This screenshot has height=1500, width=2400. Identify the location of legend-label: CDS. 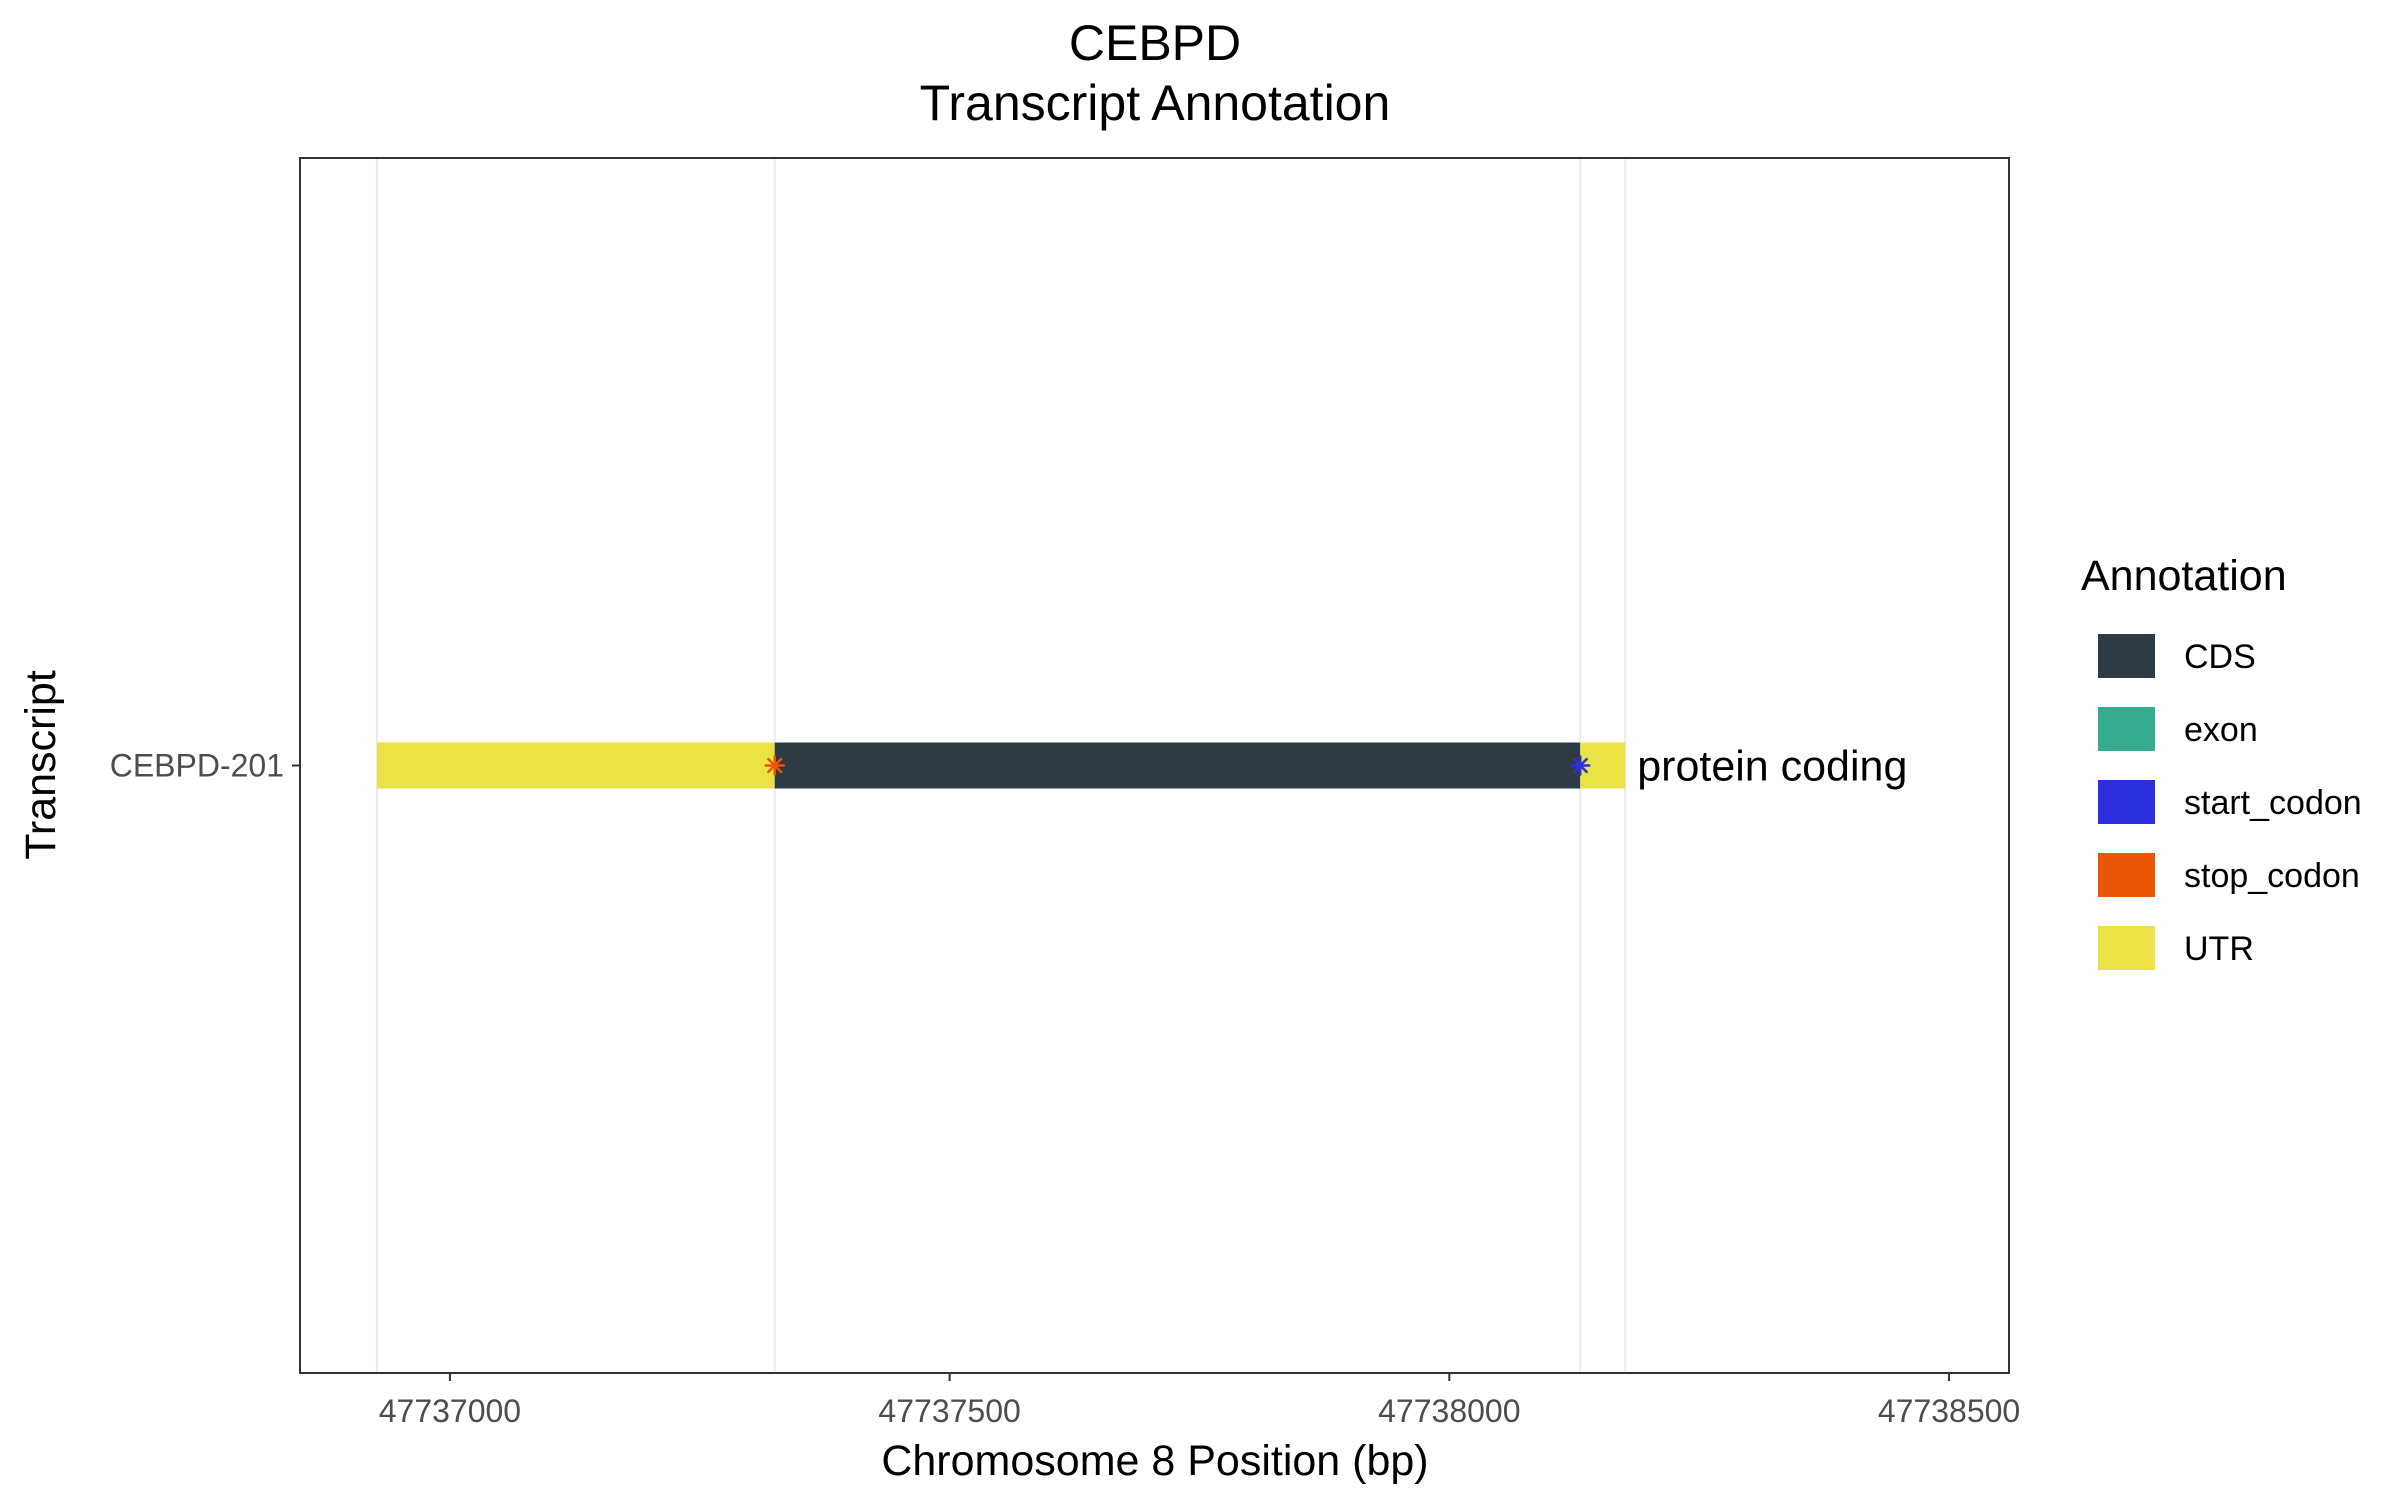
(2220, 657).